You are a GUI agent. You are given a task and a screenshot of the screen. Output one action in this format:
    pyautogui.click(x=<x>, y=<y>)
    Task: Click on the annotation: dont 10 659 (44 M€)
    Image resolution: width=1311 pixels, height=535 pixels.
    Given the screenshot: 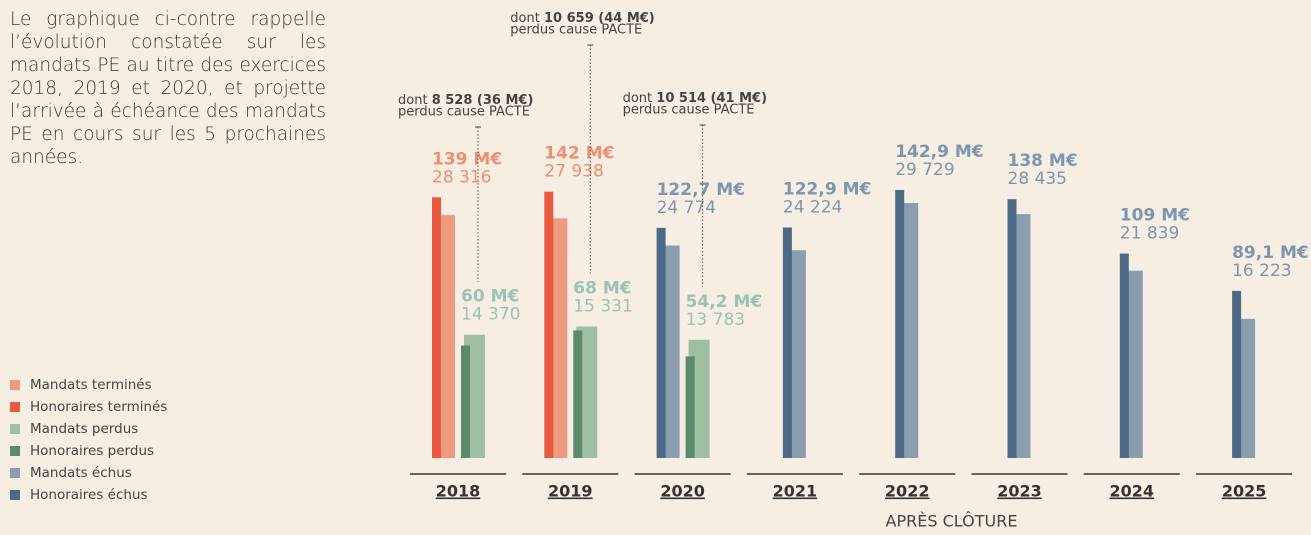 What is the action you would take?
    pyautogui.click(x=582, y=18)
    